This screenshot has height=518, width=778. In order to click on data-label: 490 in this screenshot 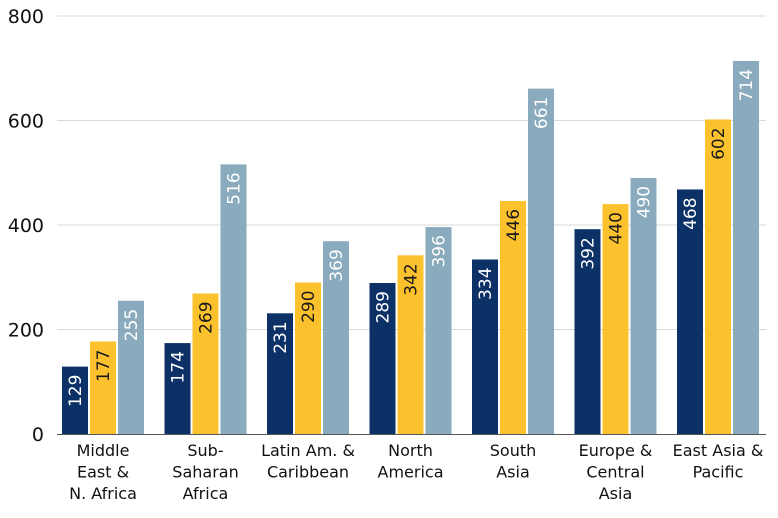, I will do `click(645, 202)`.